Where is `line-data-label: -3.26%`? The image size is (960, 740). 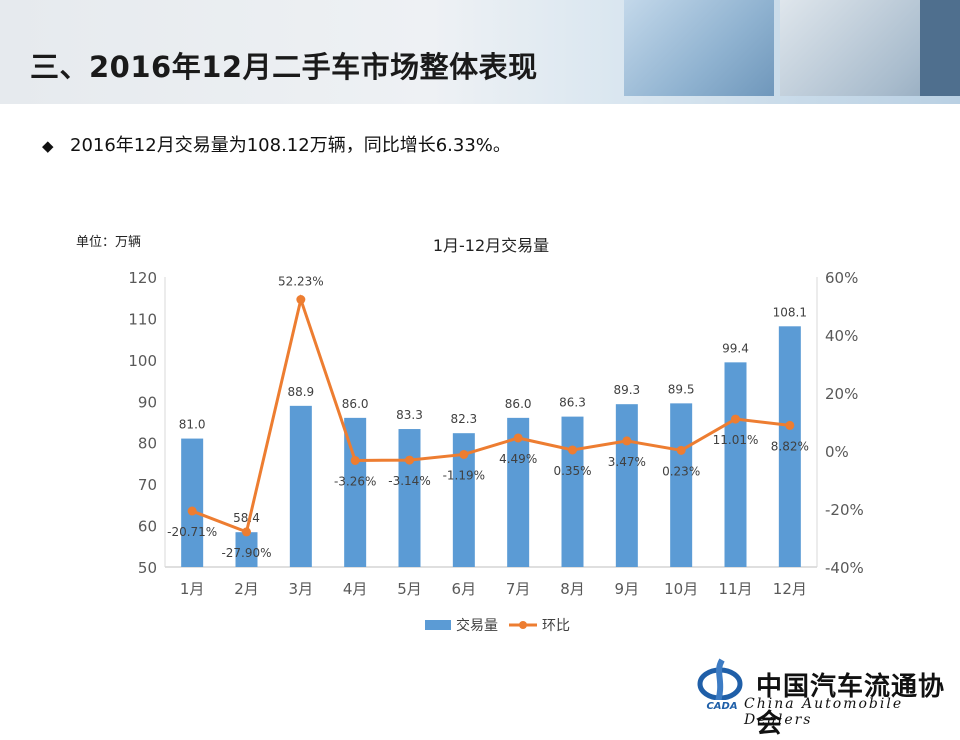 line-data-label: -3.26% is located at coordinates (355, 481).